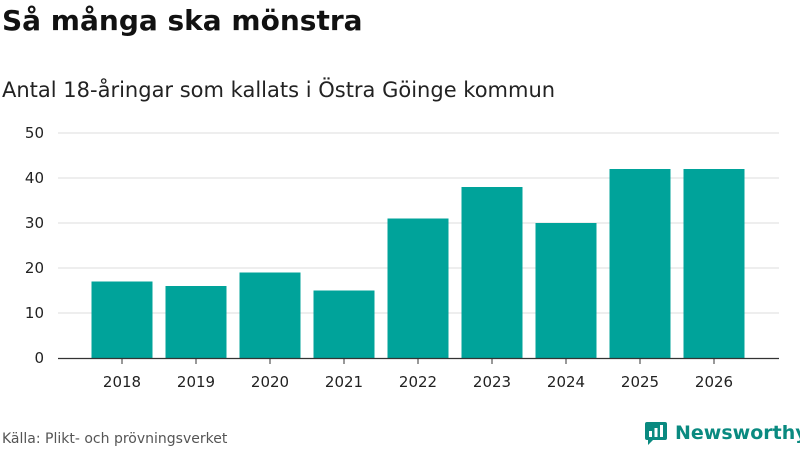  Describe the element at coordinates (122, 319) in the screenshot. I see `bar-2018` at that location.